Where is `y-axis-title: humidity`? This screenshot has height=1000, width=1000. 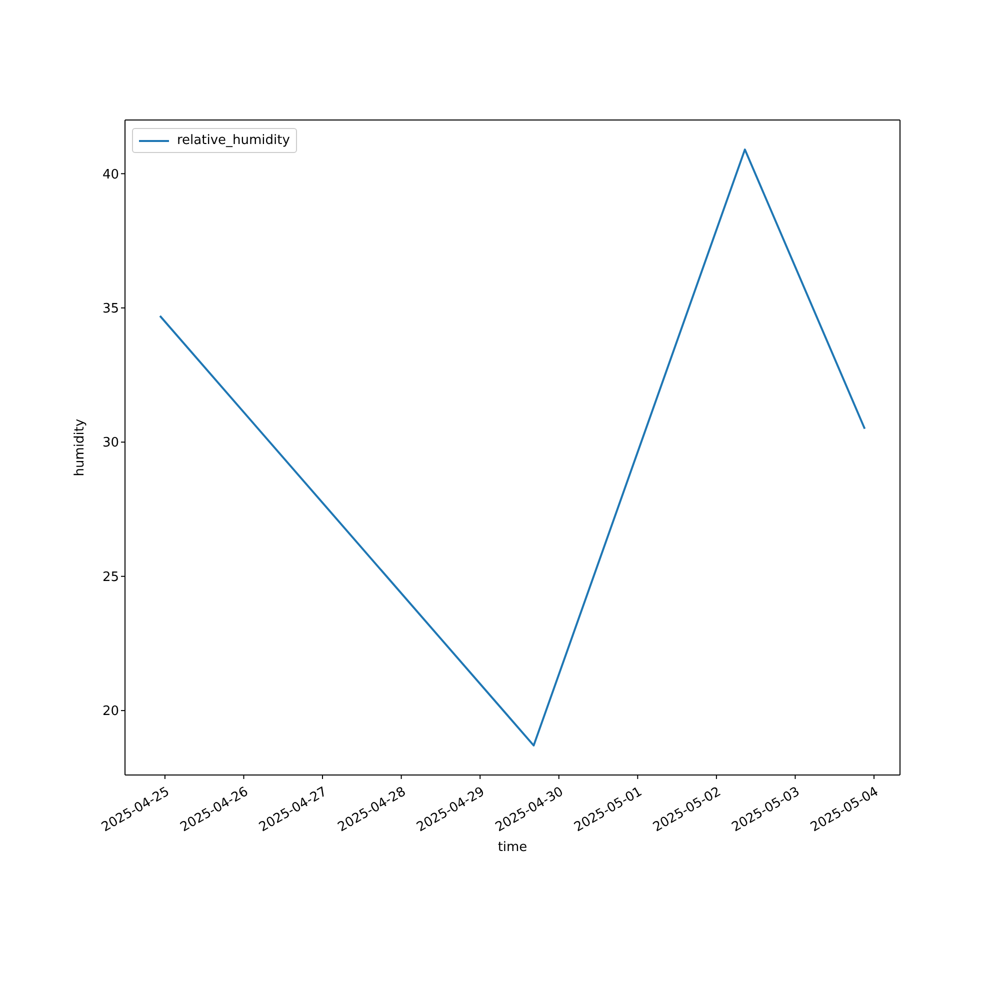
y-axis-title: humidity is located at coordinates (80, 447).